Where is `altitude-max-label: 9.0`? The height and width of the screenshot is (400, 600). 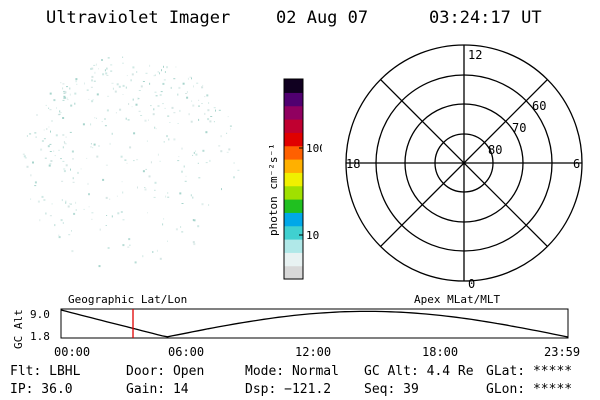 altitude-max-label: 9.0 is located at coordinates (40, 314).